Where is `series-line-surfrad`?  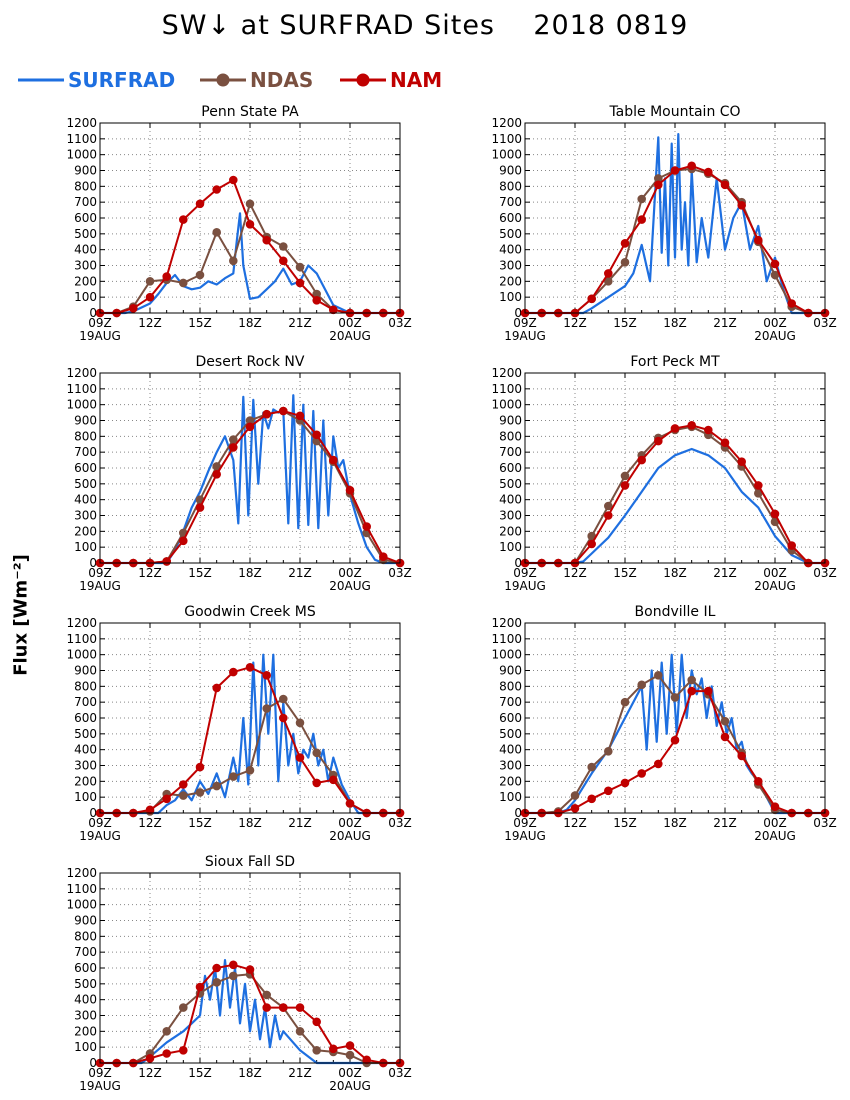 series-line-surfrad is located at coordinates (250, 734).